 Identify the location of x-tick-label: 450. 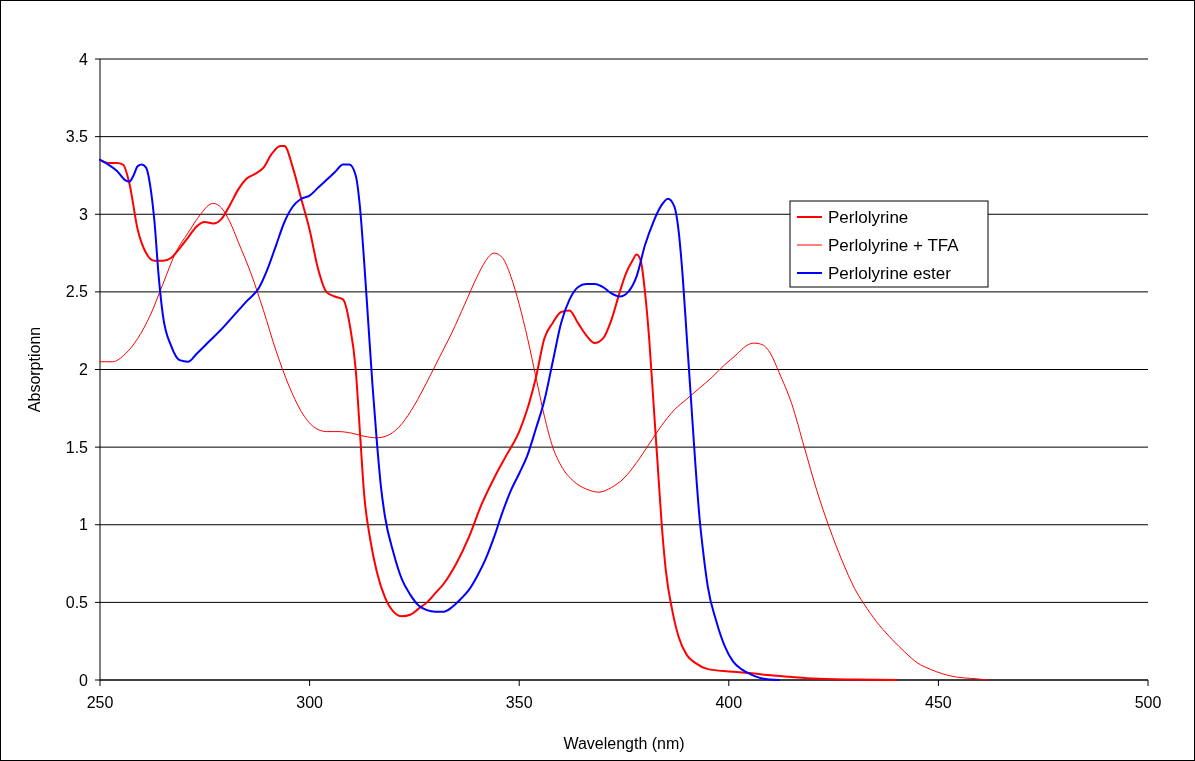
(938, 702).